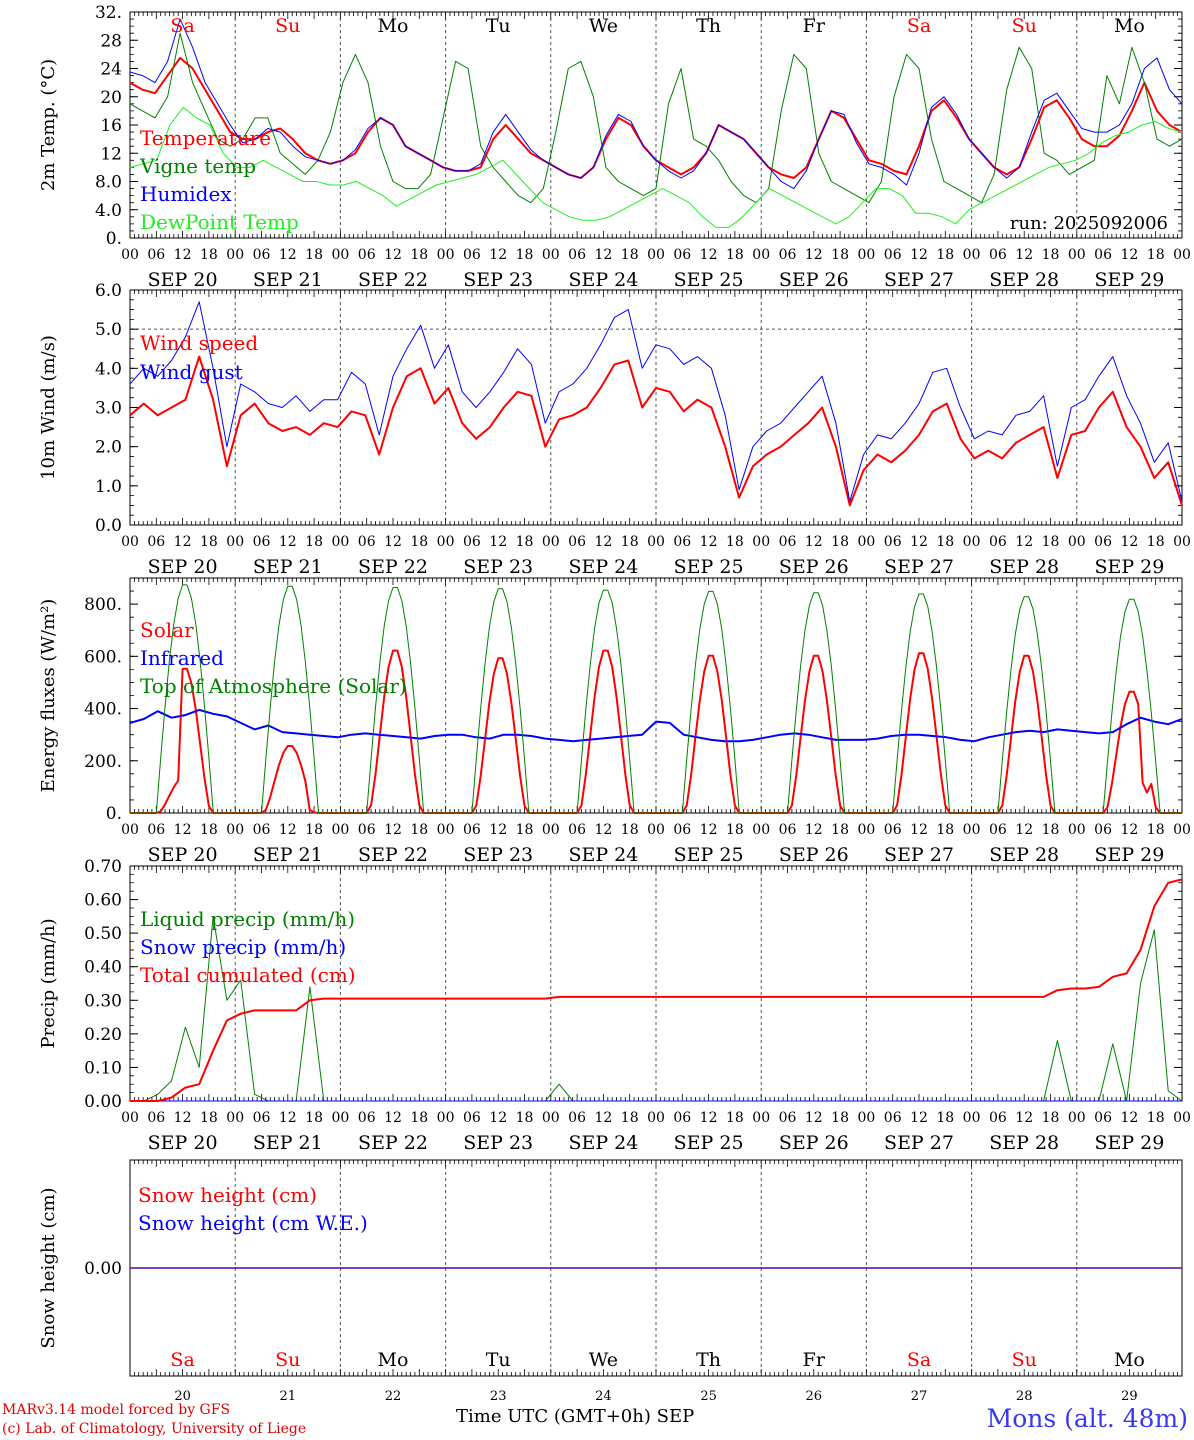  What do you see at coordinates (656, 401) in the screenshot?
I see `series-wind-gust` at bounding box center [656, 401].